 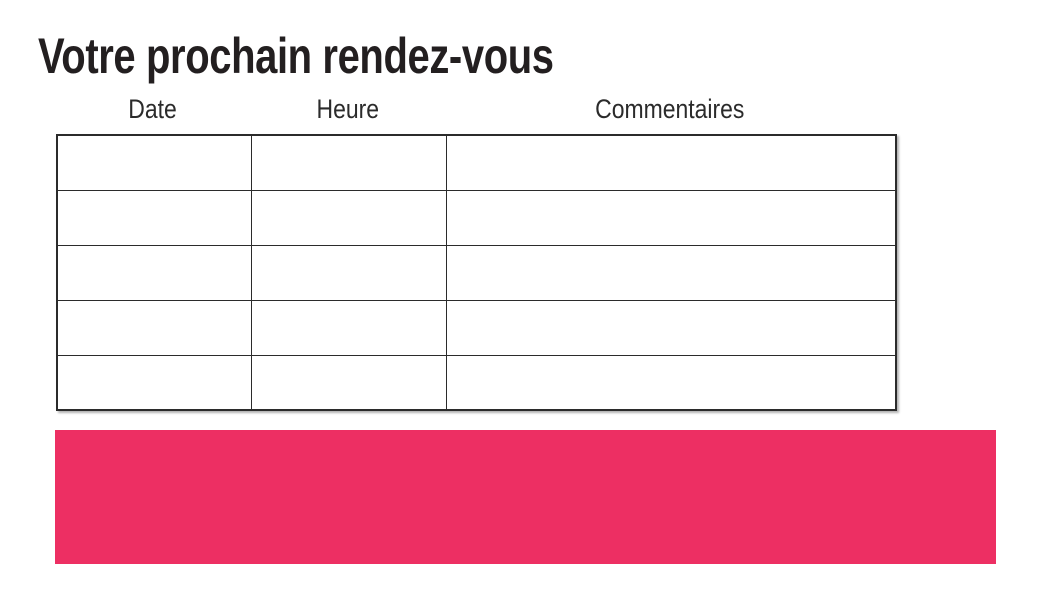 I want to click on column-header-date: Date, so click(x=153, y=109).